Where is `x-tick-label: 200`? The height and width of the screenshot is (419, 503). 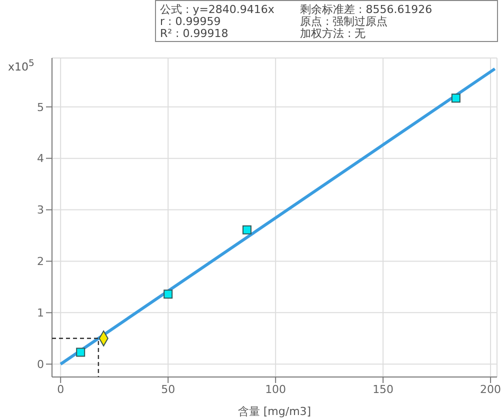 x-tick-label: 200 is located at coordinates (491, 389).